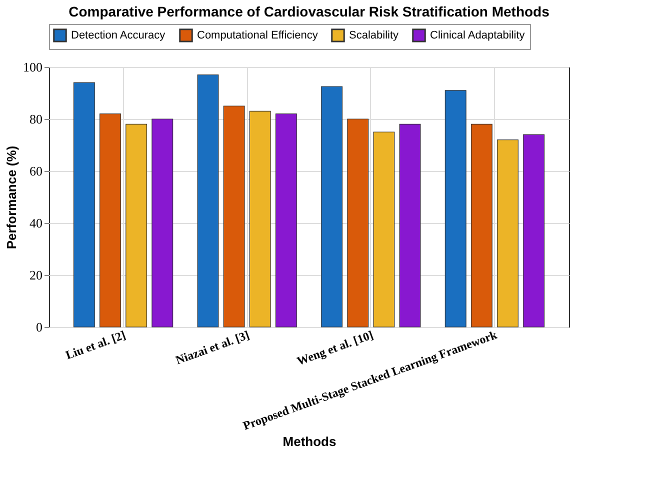 The width and height of the screenshot is (650, 492). I want to click on legend-label: Computational Efficiency, so click(257, 35).